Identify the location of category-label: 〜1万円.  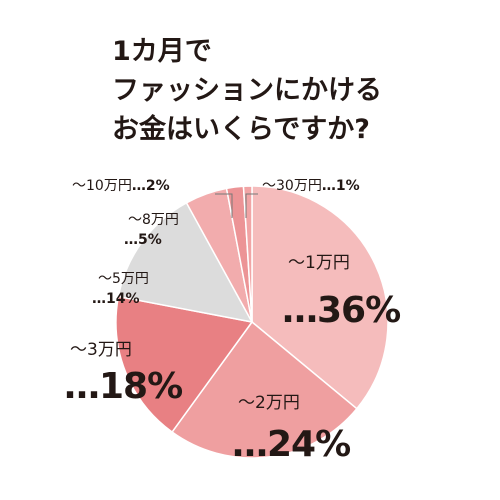
(319, 263).